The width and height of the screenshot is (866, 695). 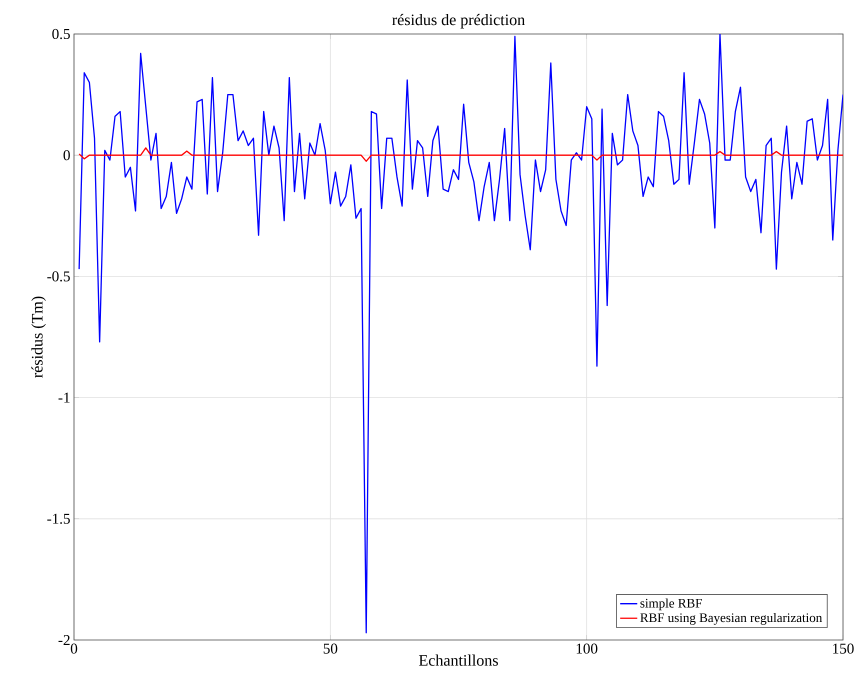 What do you see at coordinates (731, 618) in the screenshot?
I see `legend-label: RBF using Bayesian regularization` at bounding box center [731, 618].